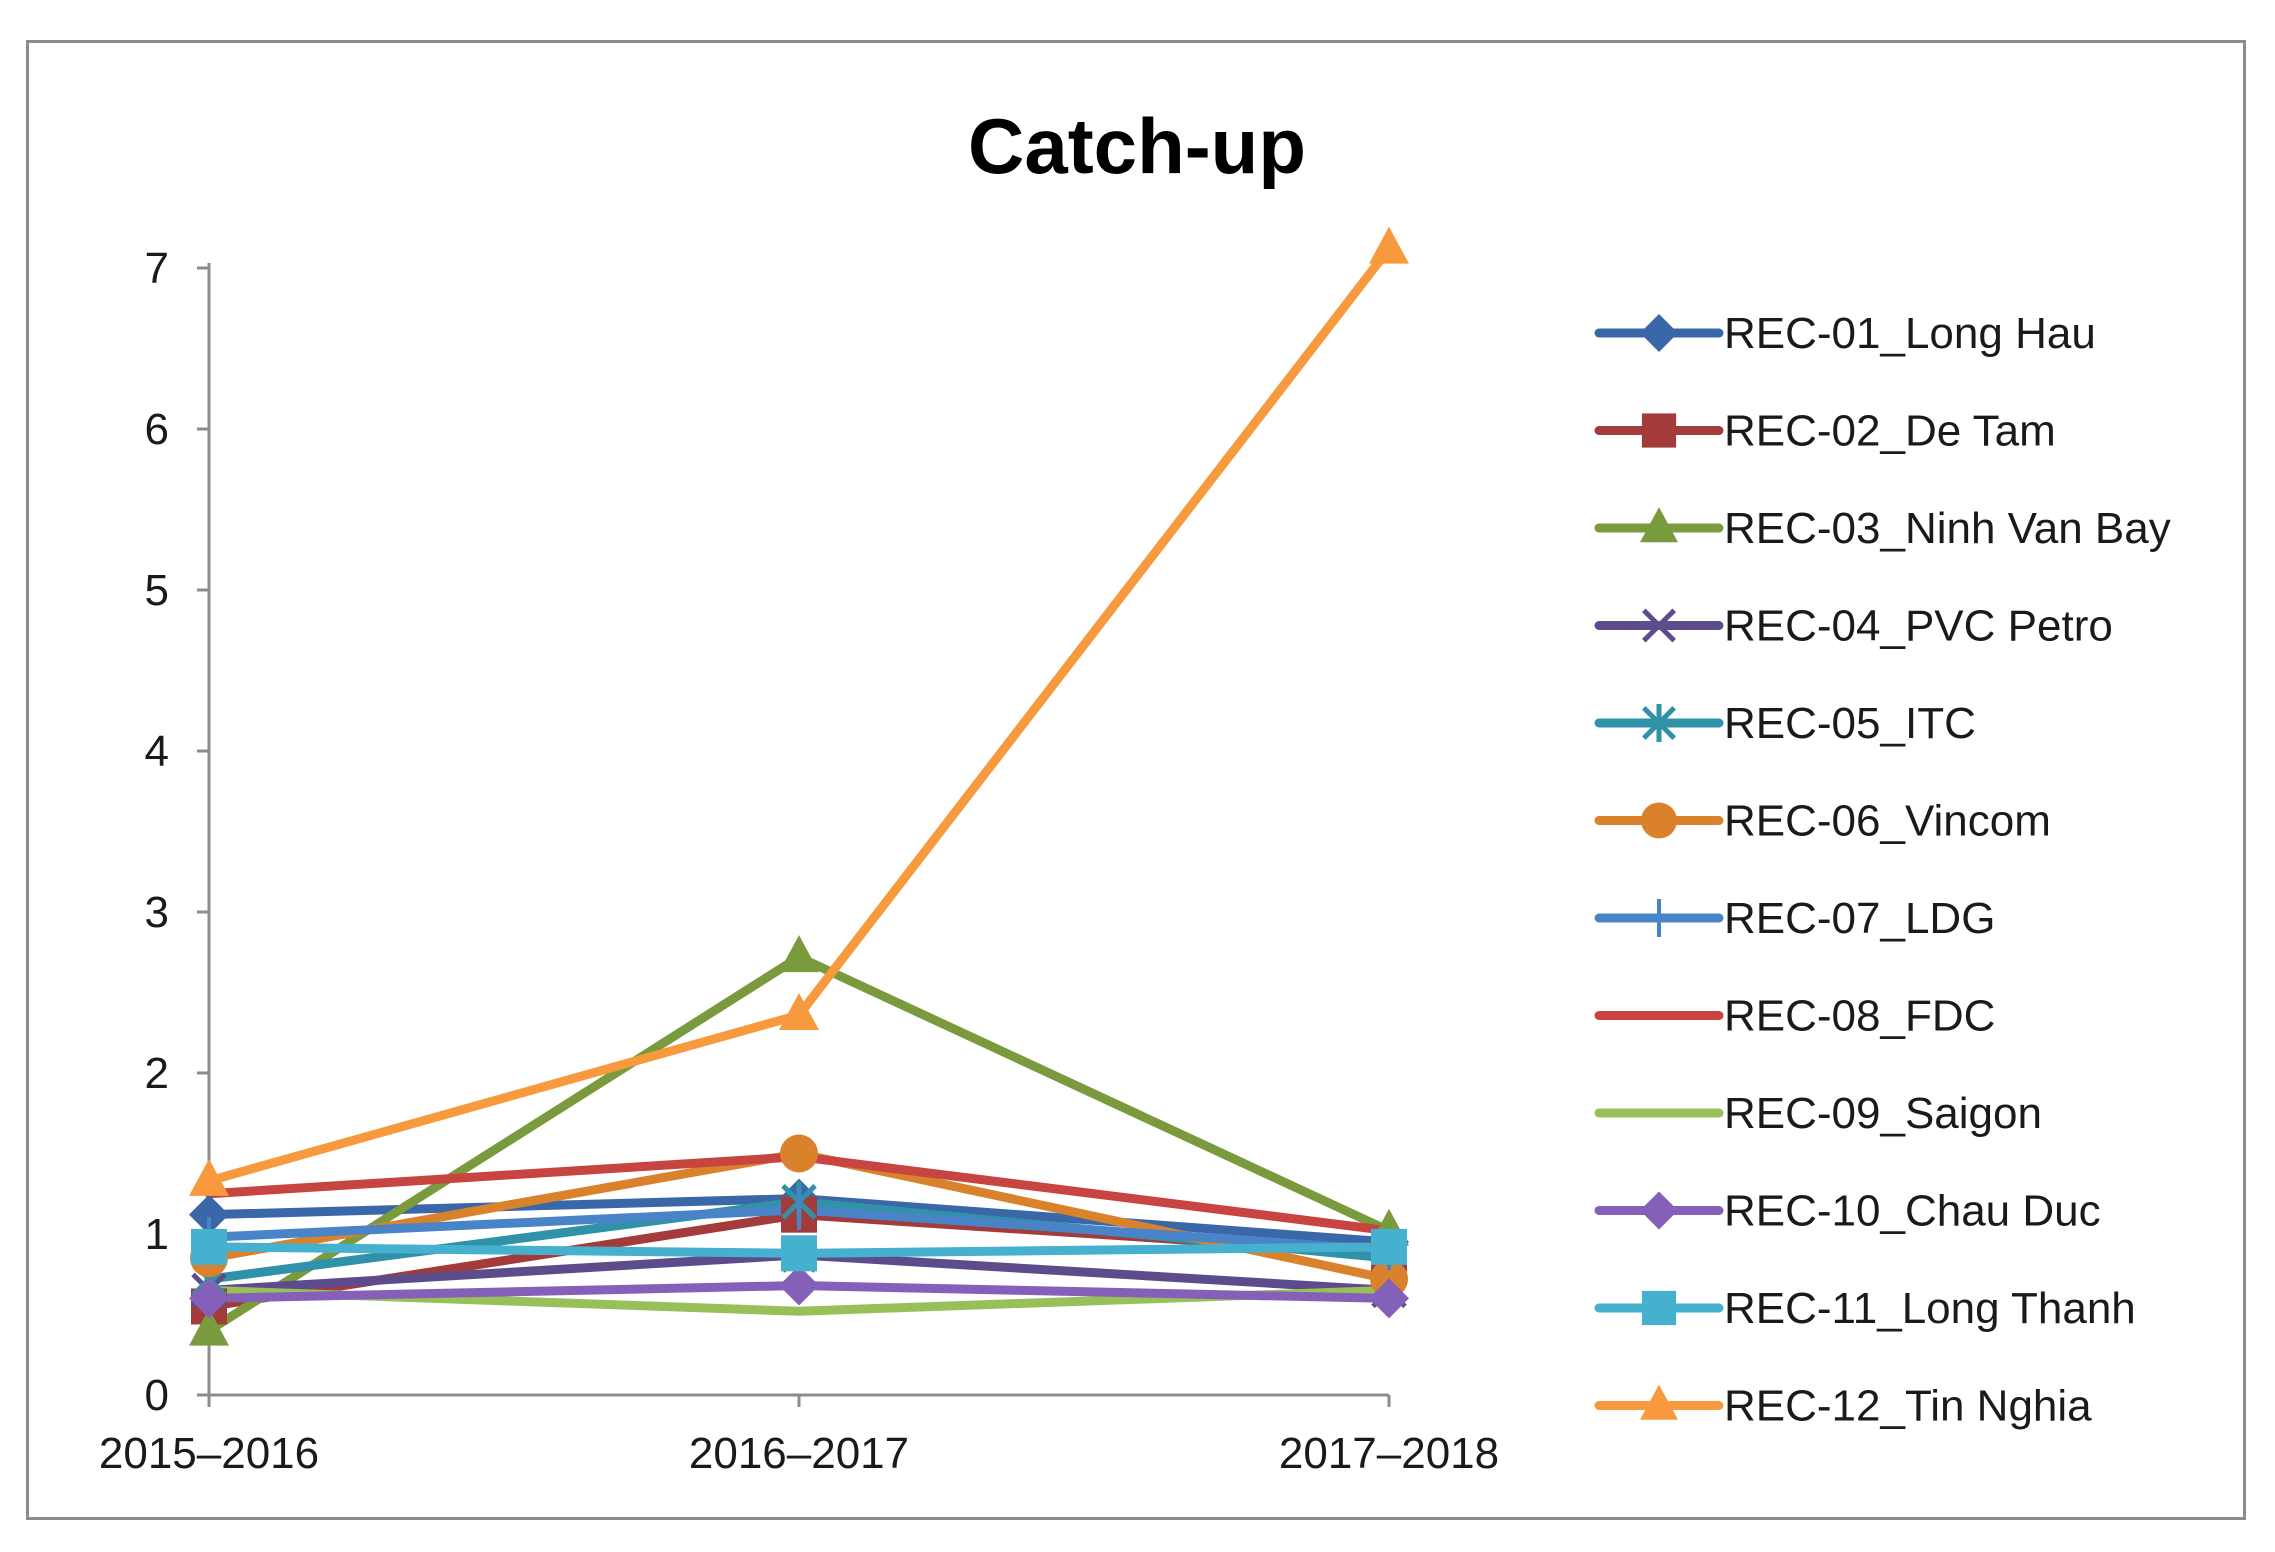  Describe the element at coordinates (1912, 1211) in the screenshot. I see `legend-label-10: REC-10_Chau Duc` at that location.